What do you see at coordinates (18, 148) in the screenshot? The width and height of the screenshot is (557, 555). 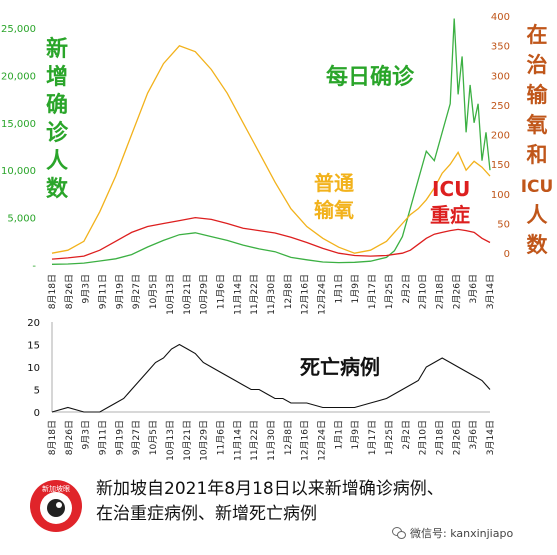 I see `top-left-axis: 25,000 20,000 15,000 10,000 5,000 -` at bounding box center [18, 148].